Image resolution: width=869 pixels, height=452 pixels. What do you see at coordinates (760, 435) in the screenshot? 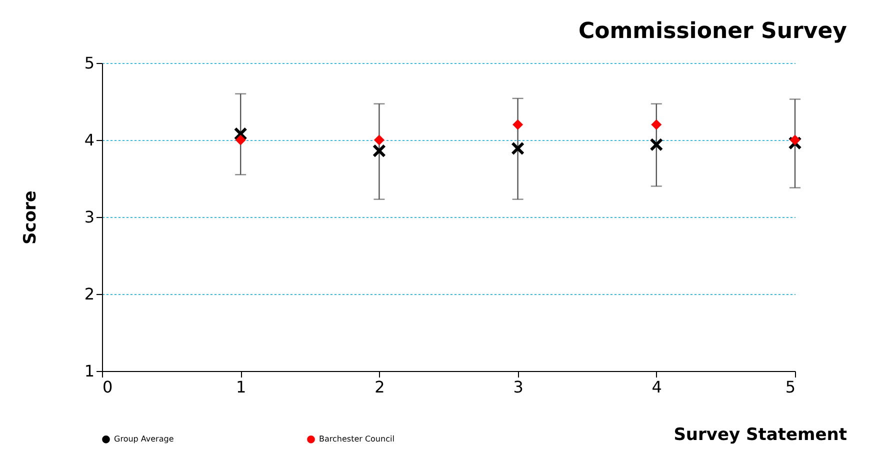
I see `x-axis-title: Survey Statement` at bounding box center [760, 435].